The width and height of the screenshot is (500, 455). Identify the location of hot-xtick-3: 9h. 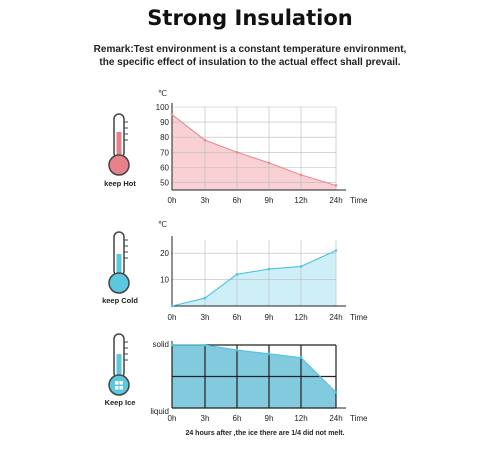
(269, 200).